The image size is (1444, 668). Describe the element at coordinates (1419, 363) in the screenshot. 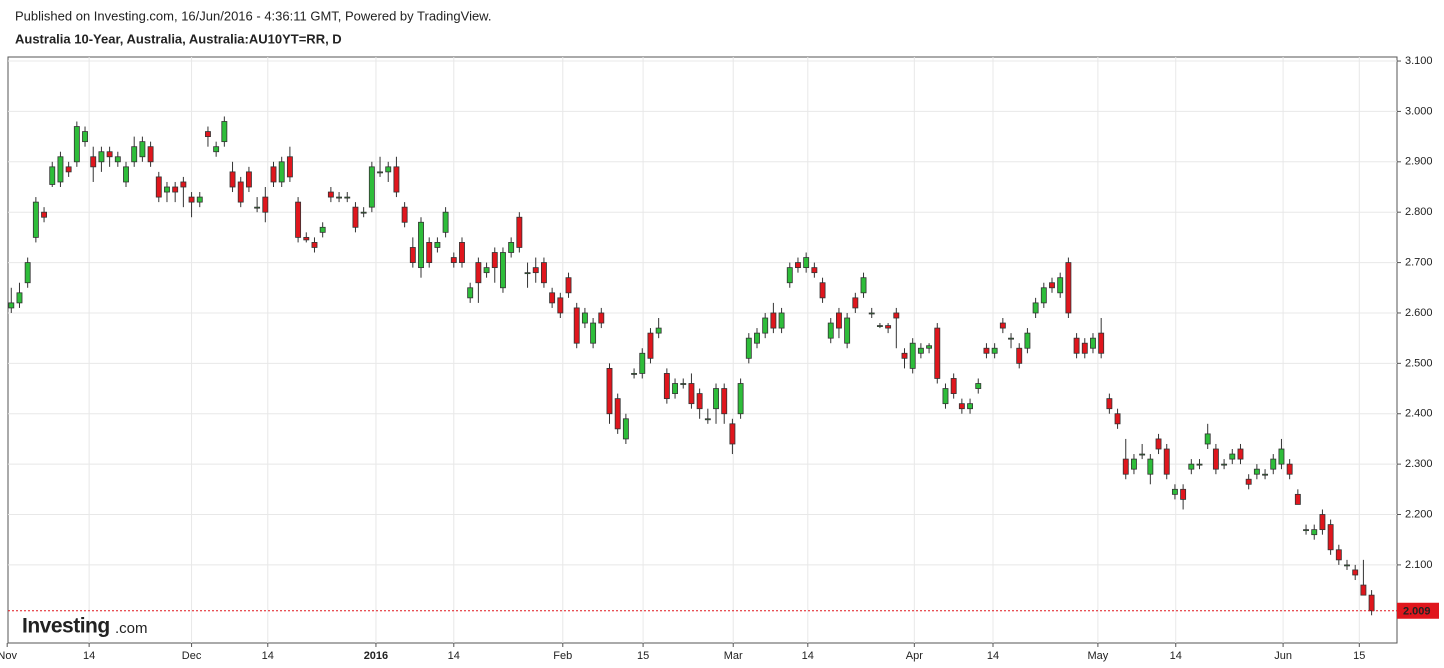

I see `y-tick-label: 2.500` at that location.